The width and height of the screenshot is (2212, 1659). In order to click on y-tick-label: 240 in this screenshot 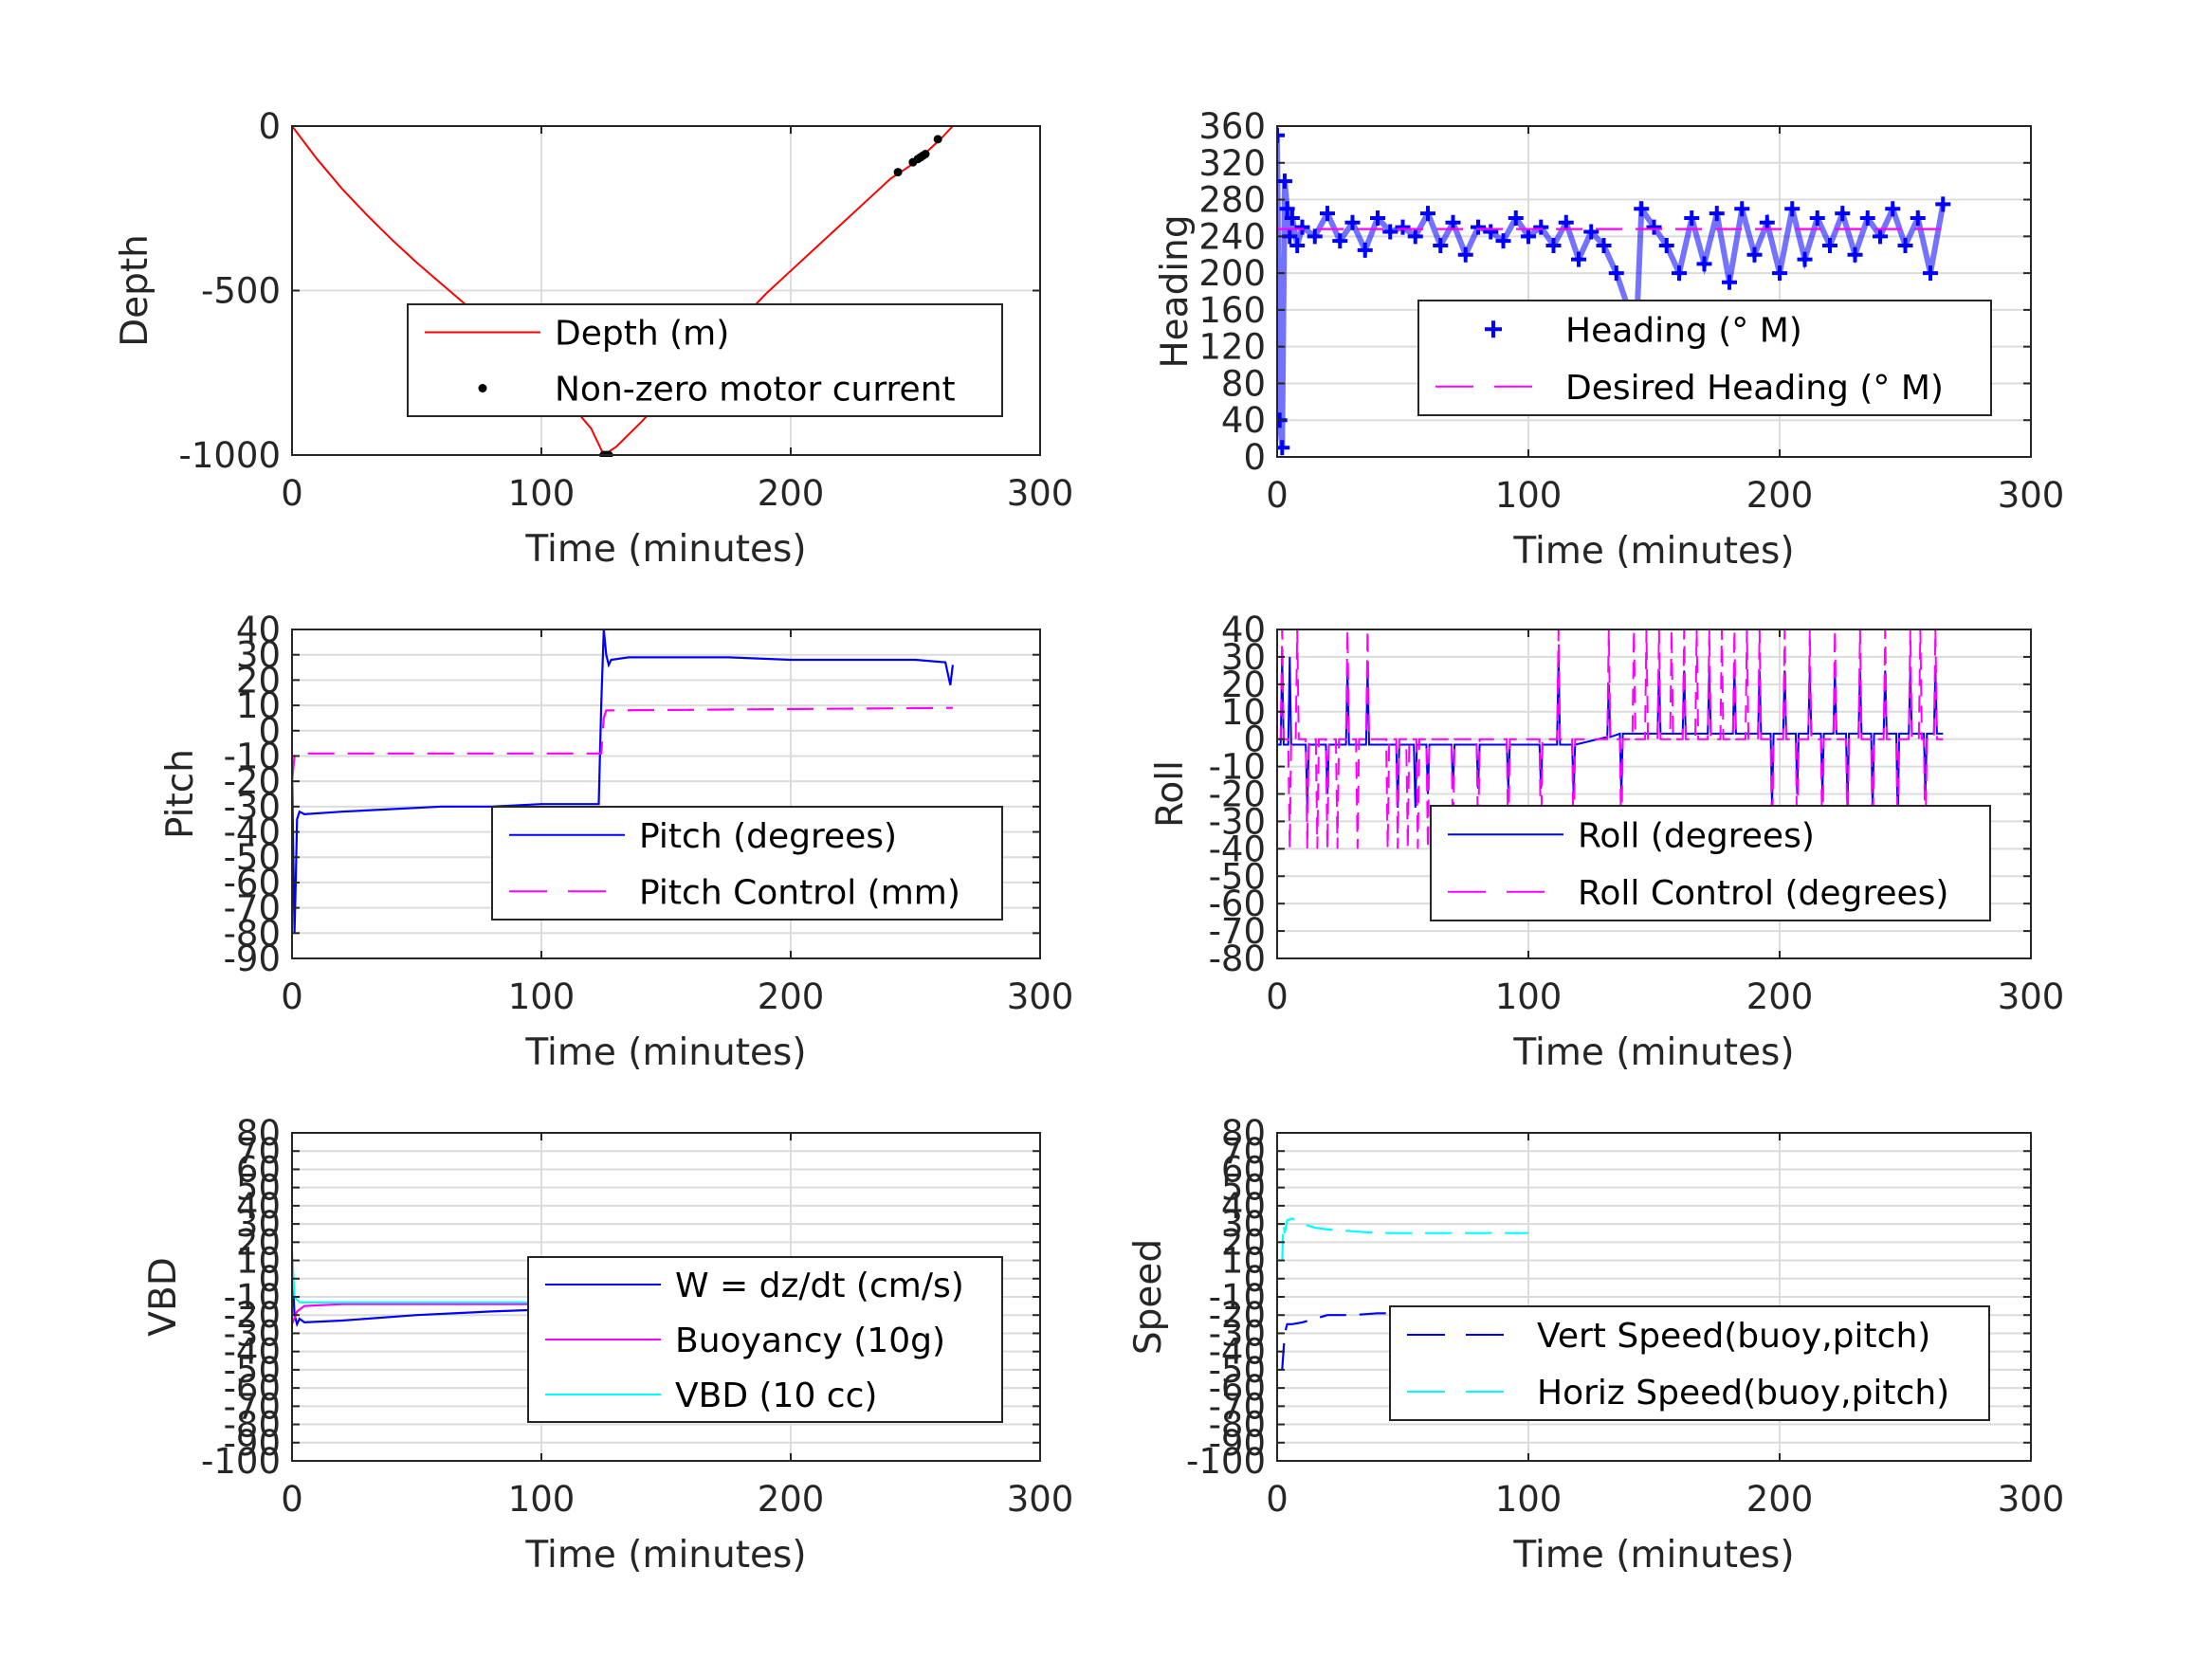, I will do `click(1232, 236)`.